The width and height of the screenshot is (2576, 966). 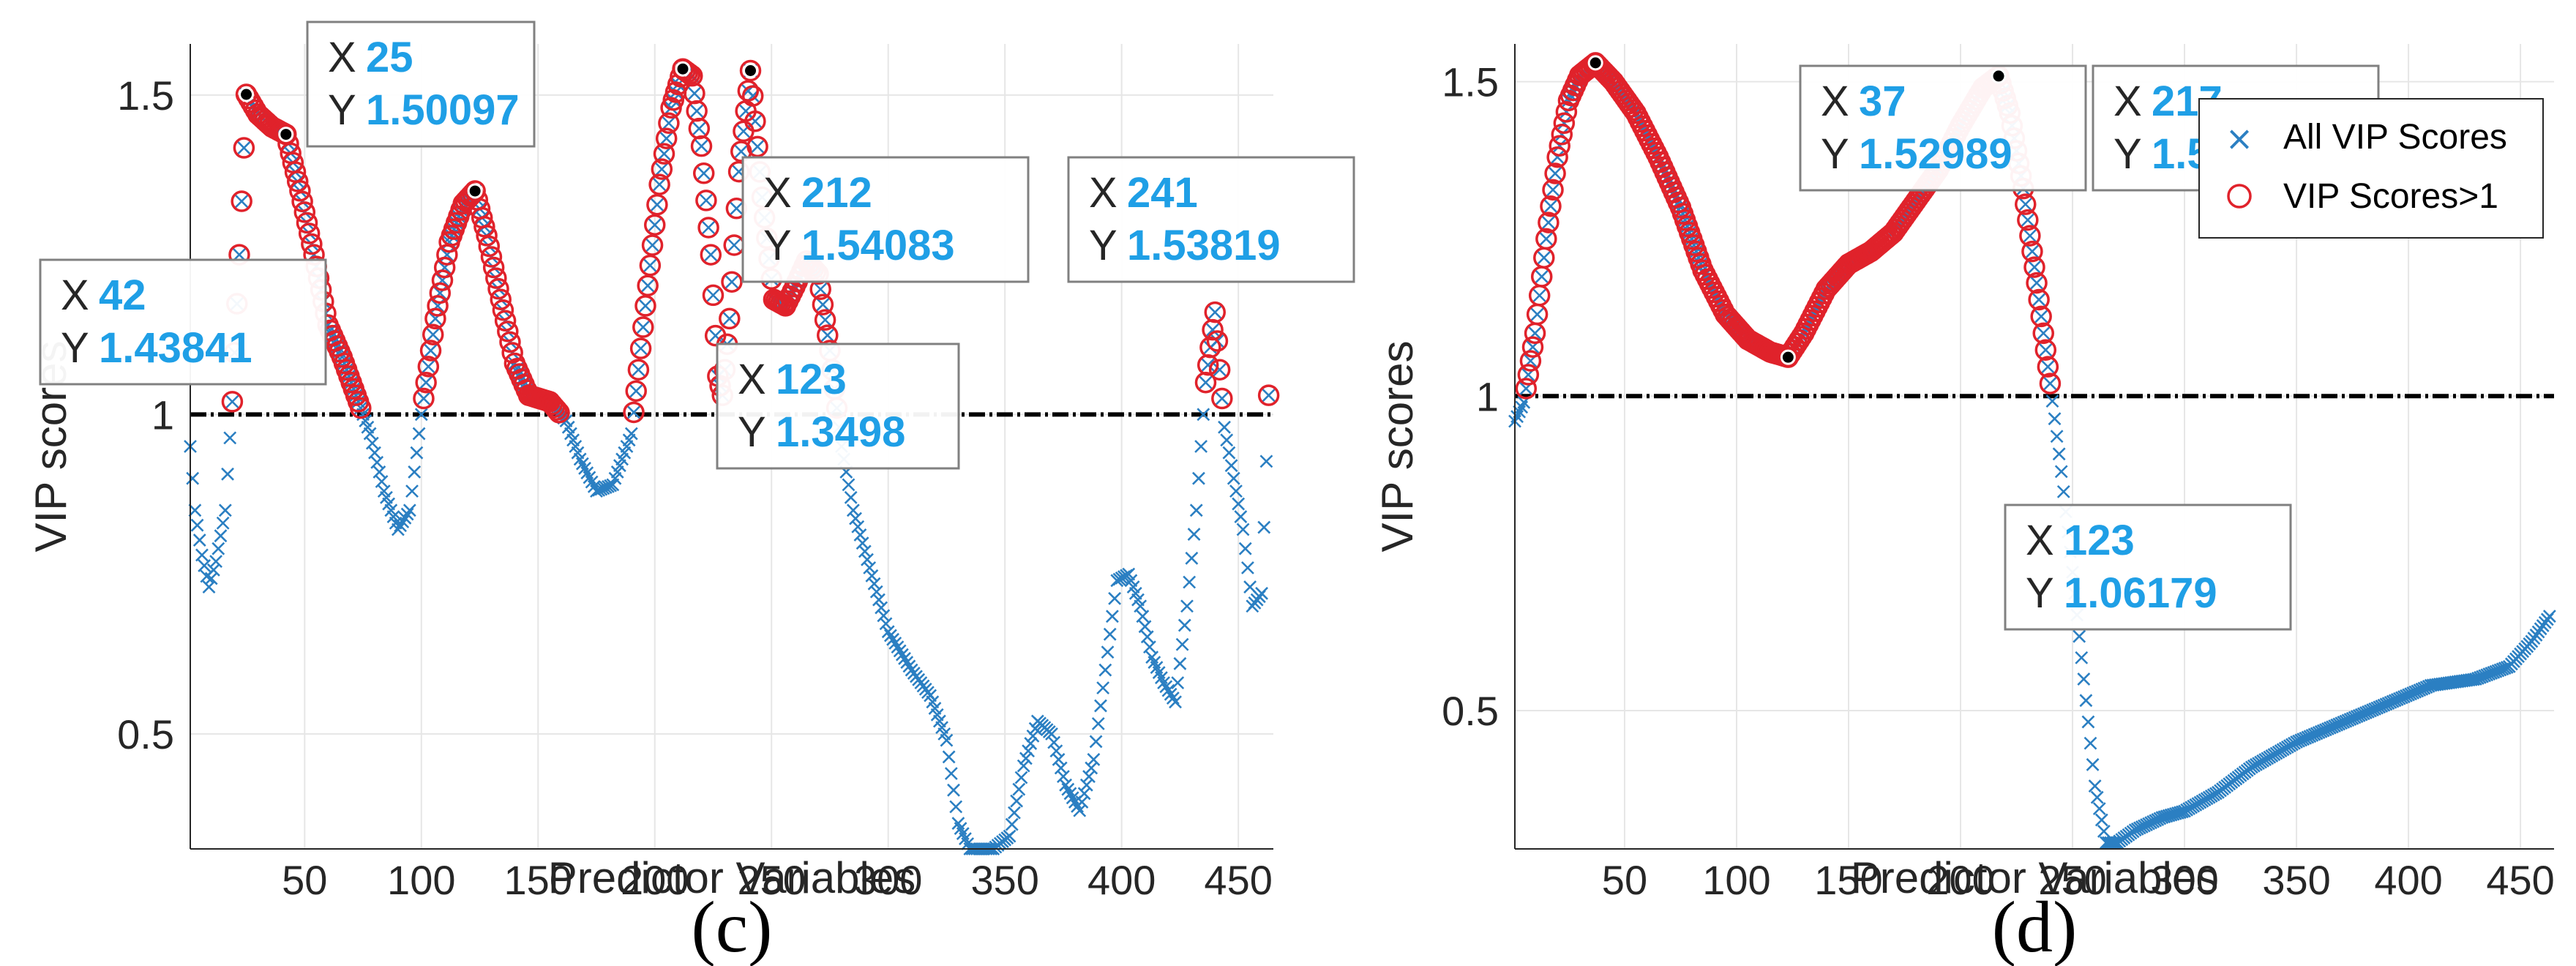 I want to click on datatip: X 25Y 1.50097, so click(x=387, y=84).